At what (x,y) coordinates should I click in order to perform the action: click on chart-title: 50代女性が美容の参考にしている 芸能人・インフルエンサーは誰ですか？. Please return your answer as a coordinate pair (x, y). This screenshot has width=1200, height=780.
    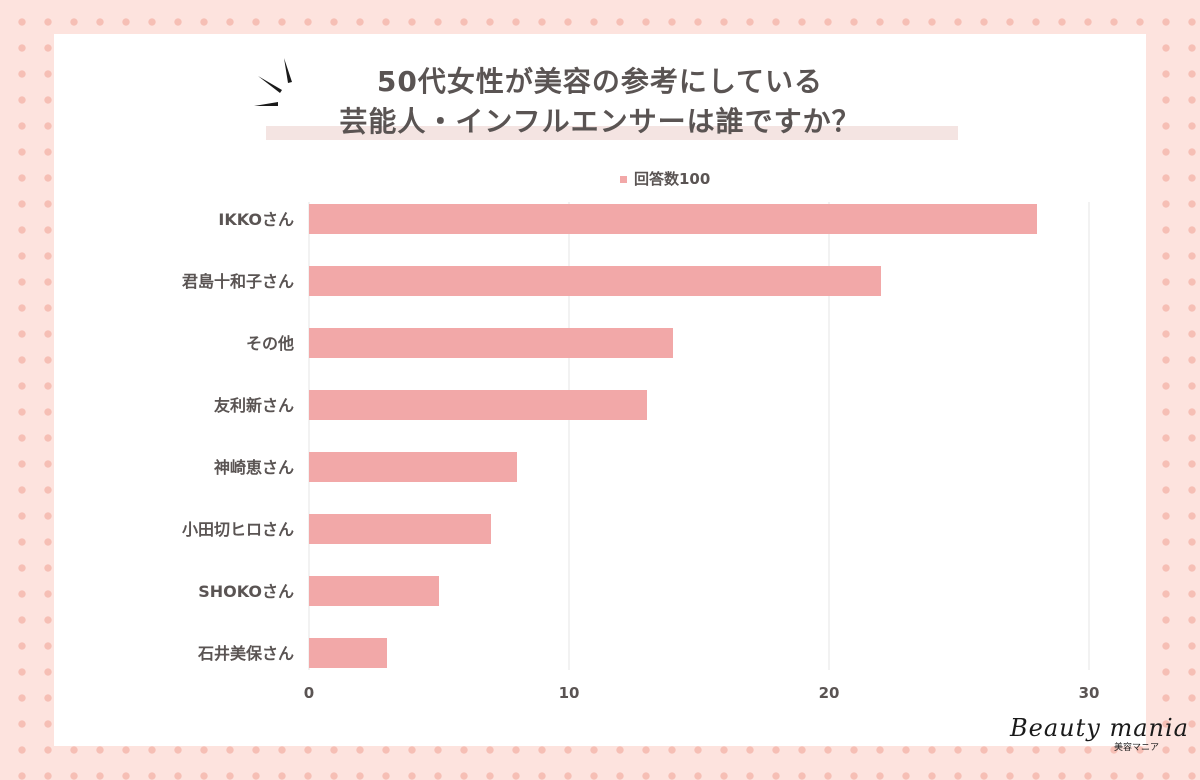
    Looking at the image, I should click on (600, 102).